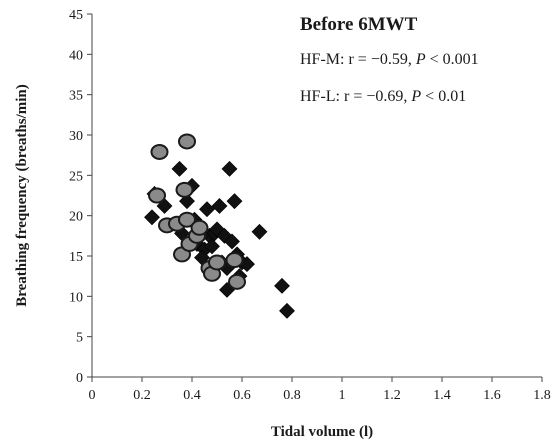 This screenshot has width=556, height=444. Describe the element at coordinates (79, 378) in the screenshot. I see `y-tick-label: 0` at that location.